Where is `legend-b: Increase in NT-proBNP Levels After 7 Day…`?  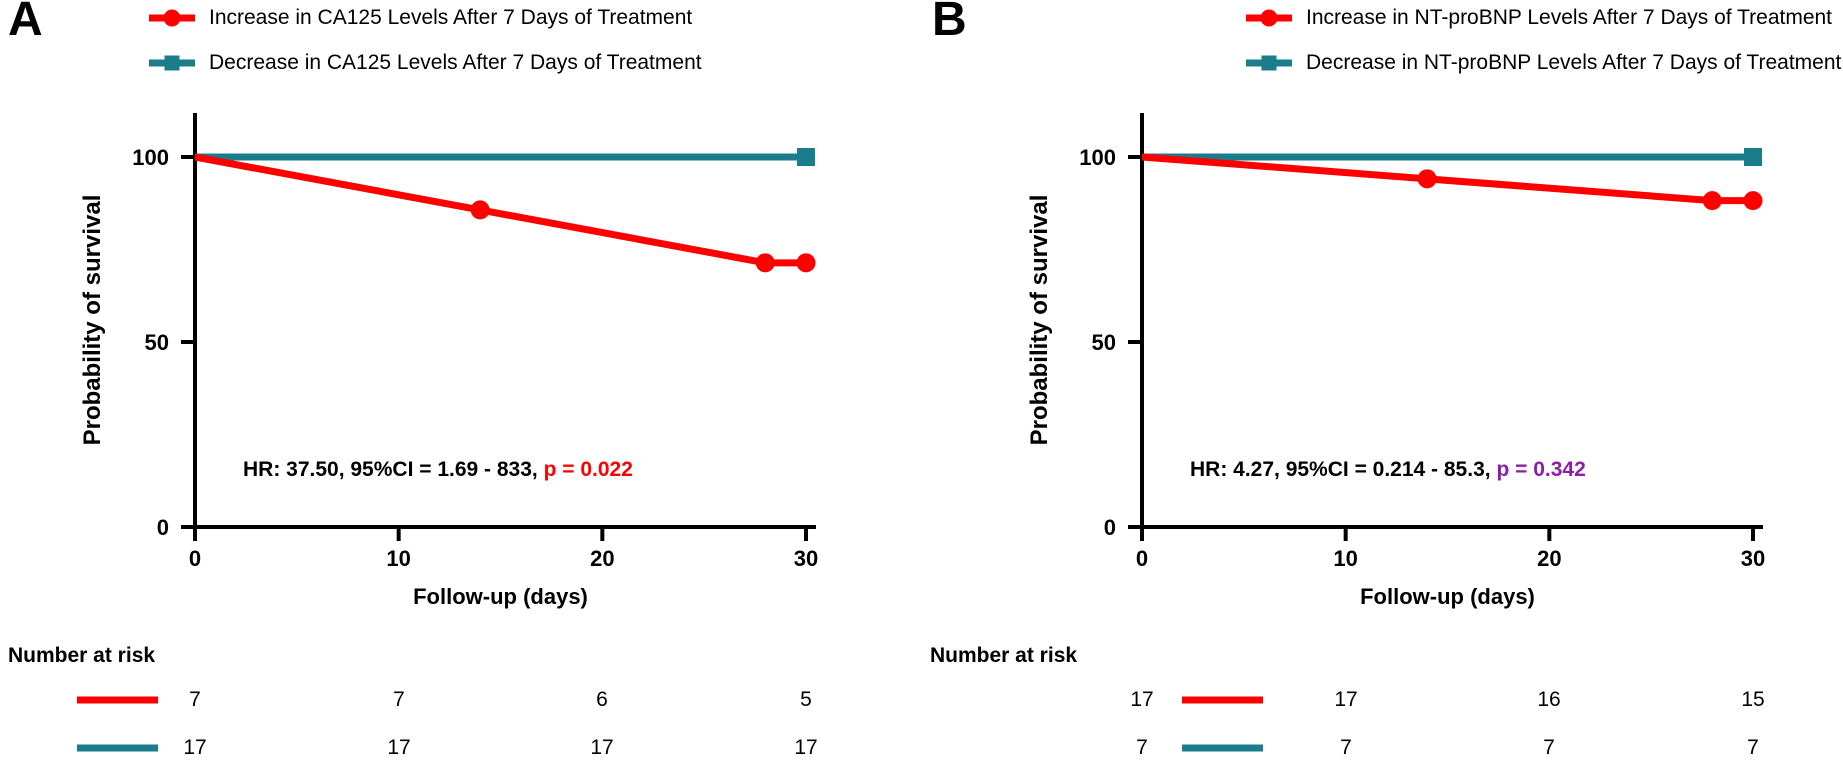
legend-b: Increase in NT-proBNP Levels After 7 Day… is located at coordinates (1543, 42).